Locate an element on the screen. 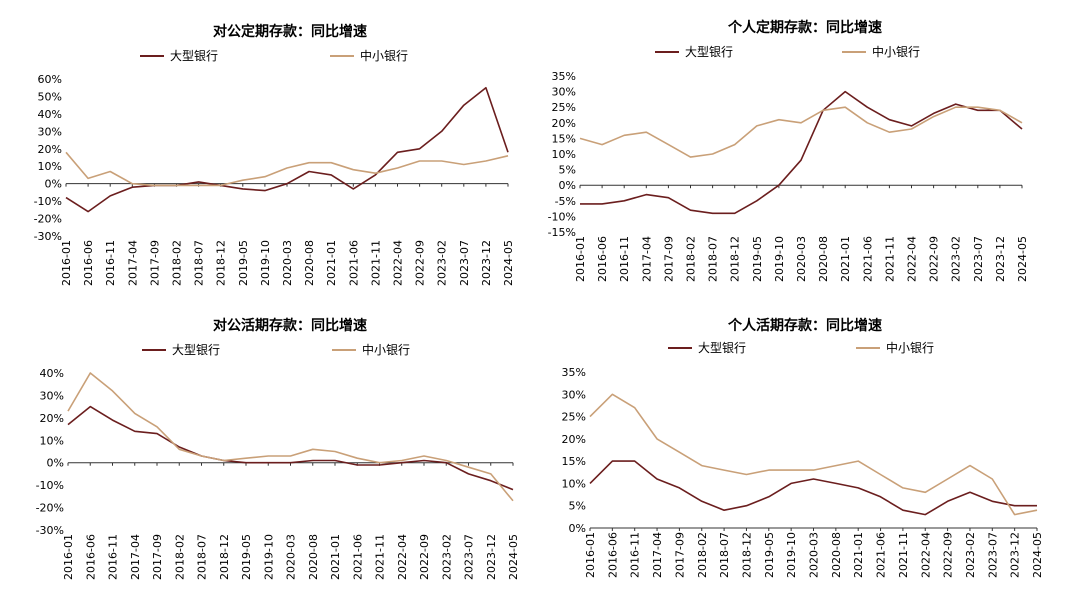 The image size is (1080, 608). x-tick-label: 2017-09 is located at coordinates (154, 263).